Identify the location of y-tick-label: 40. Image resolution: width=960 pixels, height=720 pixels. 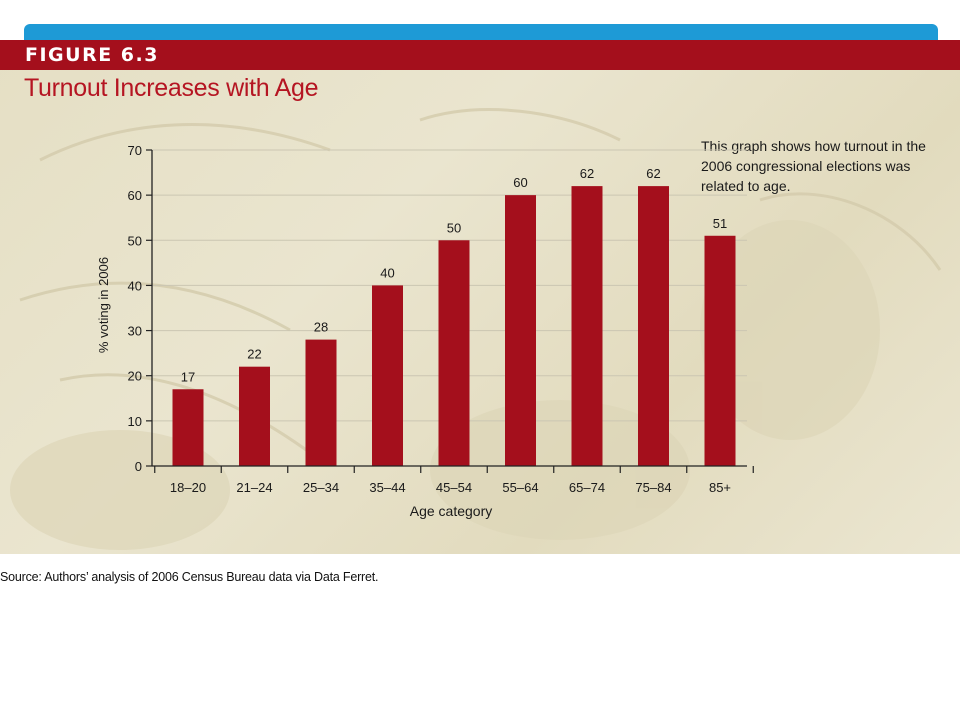
(135, 285).